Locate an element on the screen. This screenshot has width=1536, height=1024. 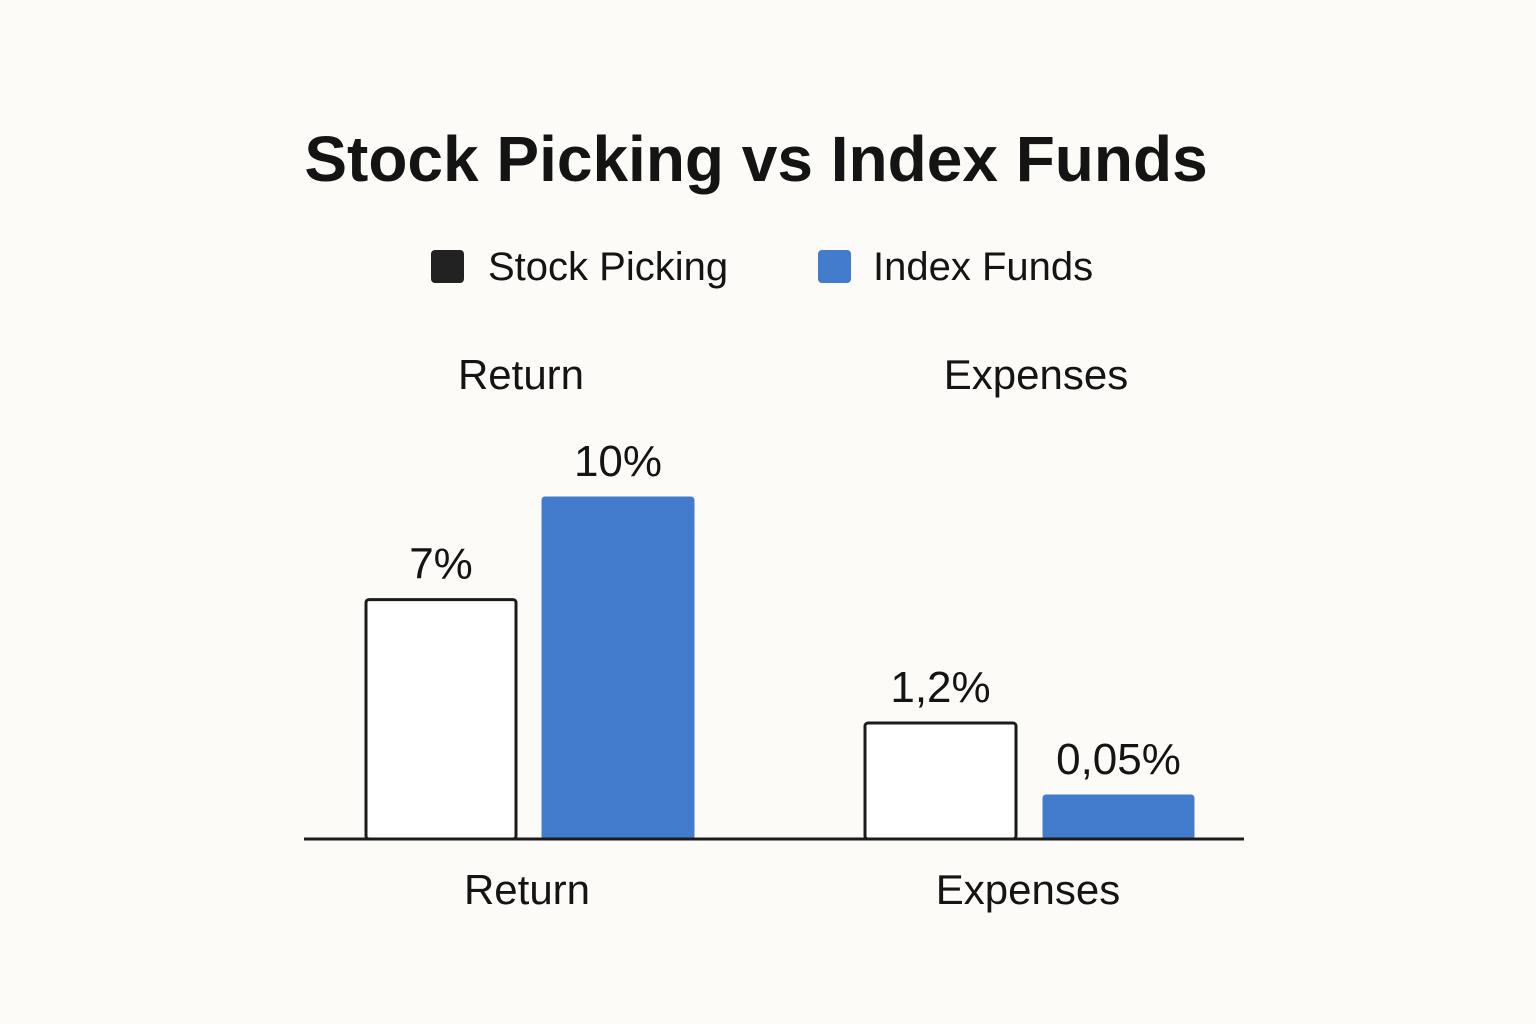
group-title-expenses: Expenses is located at coordinates (1036, 374).